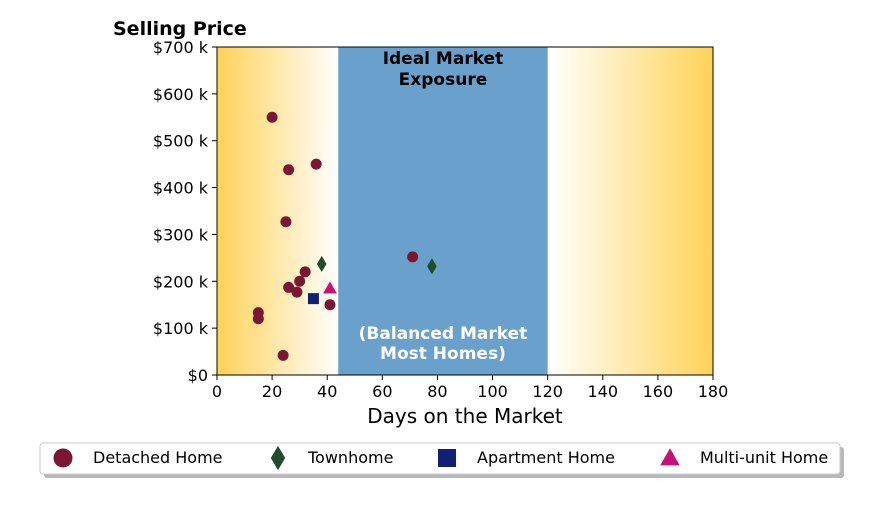 This screenshot has width=879, height=513. What do you see at coordinates (181, 188) in the screenshot?
I see `y-tick-label: $400 k` at bounding box center [181, 188].